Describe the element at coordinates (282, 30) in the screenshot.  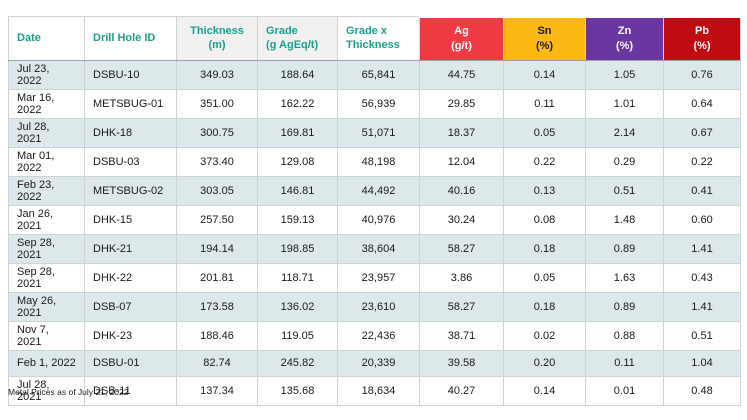
I see `col-header-label: Grade` at that location.